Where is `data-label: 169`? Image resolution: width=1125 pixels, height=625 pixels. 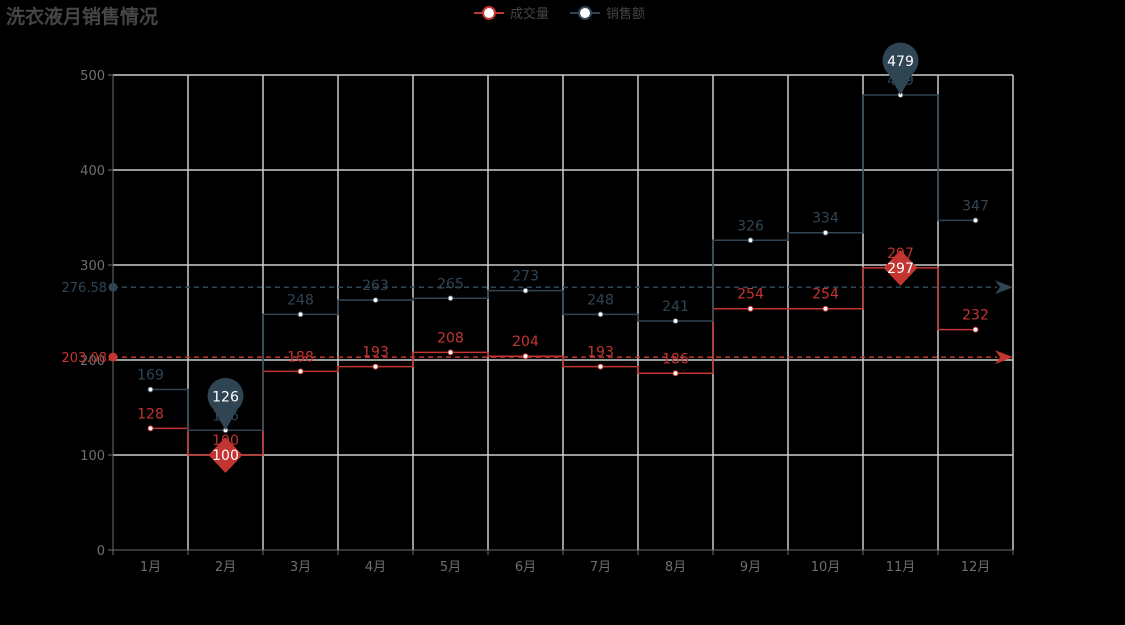 data-label: 169 is located at coordinates (150, 375).